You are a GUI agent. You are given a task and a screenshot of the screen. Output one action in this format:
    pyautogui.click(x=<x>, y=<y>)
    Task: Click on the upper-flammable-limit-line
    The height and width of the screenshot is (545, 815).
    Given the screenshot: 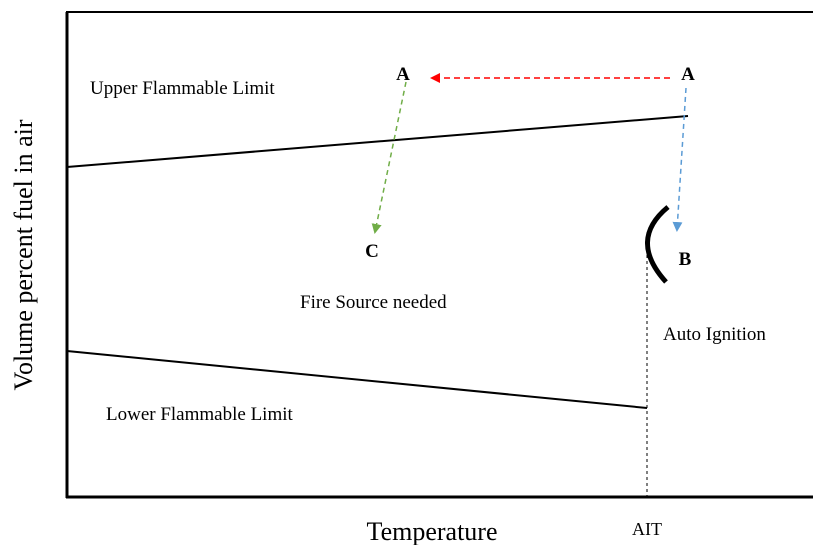 What is the action you would take?
    pyautogui.click(x=377, y=141)
    